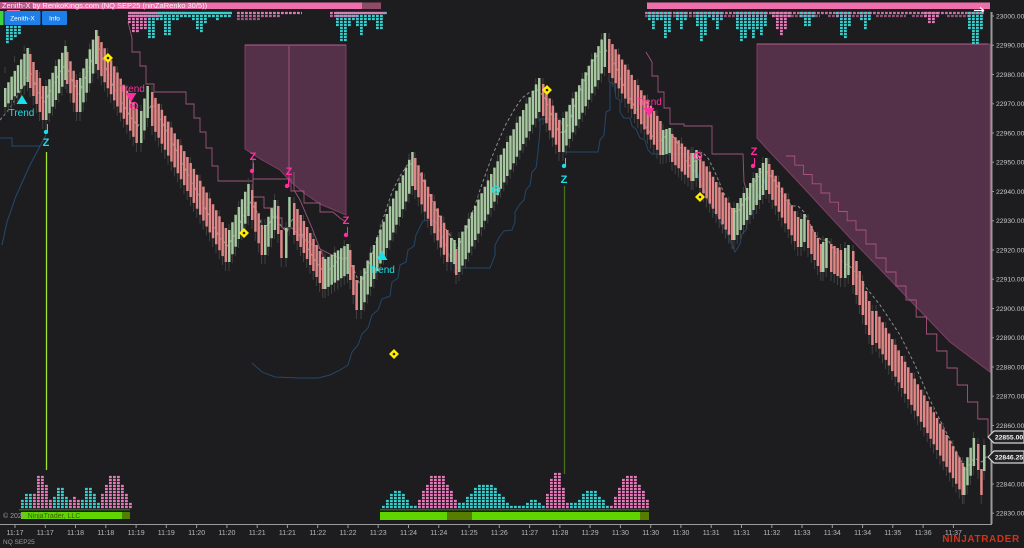 This screenshot has width=1024, height=548. I want to click on svg-text: 11:36, so click(923, 533).